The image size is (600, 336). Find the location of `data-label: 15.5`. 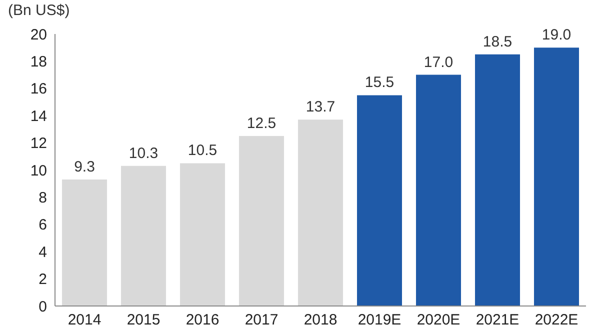

data-label: 15.5 is located at coordinates (379, 83).